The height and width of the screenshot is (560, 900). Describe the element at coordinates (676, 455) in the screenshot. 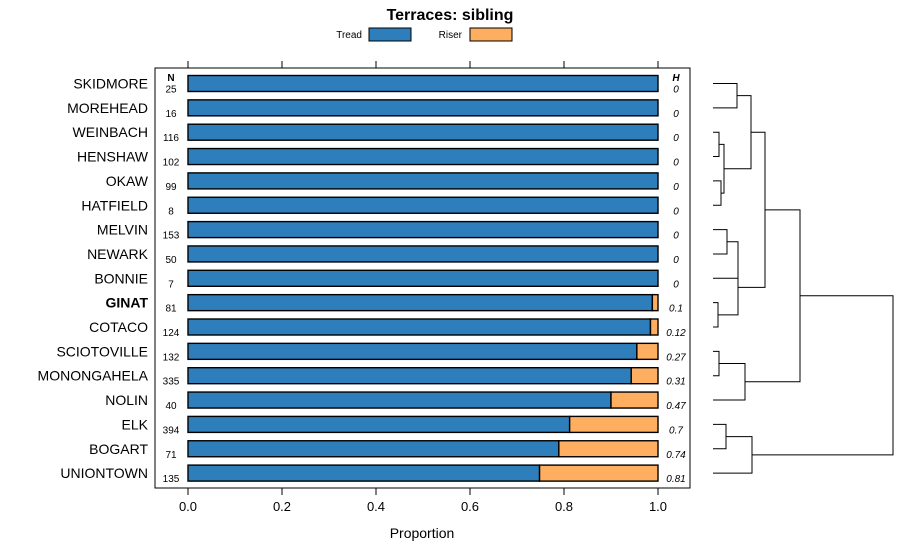

I see `h-value: 0.74` at that location.